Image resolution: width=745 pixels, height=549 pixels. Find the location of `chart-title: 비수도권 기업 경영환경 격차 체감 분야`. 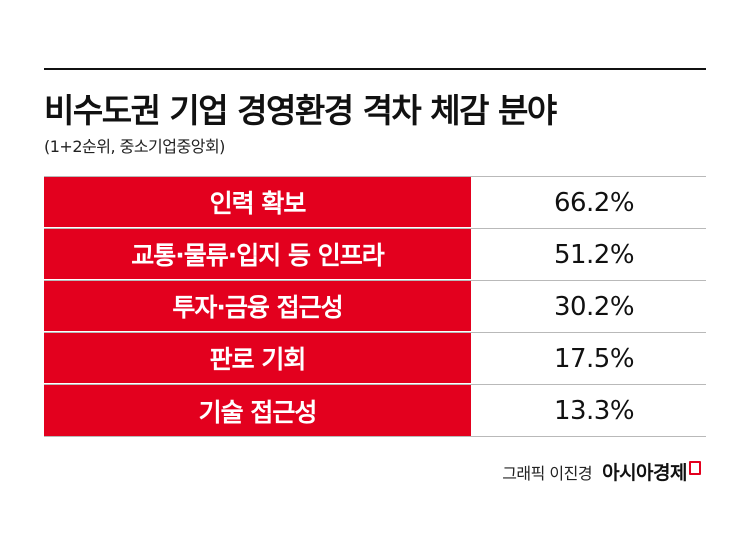

chart-title: 비수도권 기업 경영환경 격차 체감 분야 is located at coordinates (300, 110).